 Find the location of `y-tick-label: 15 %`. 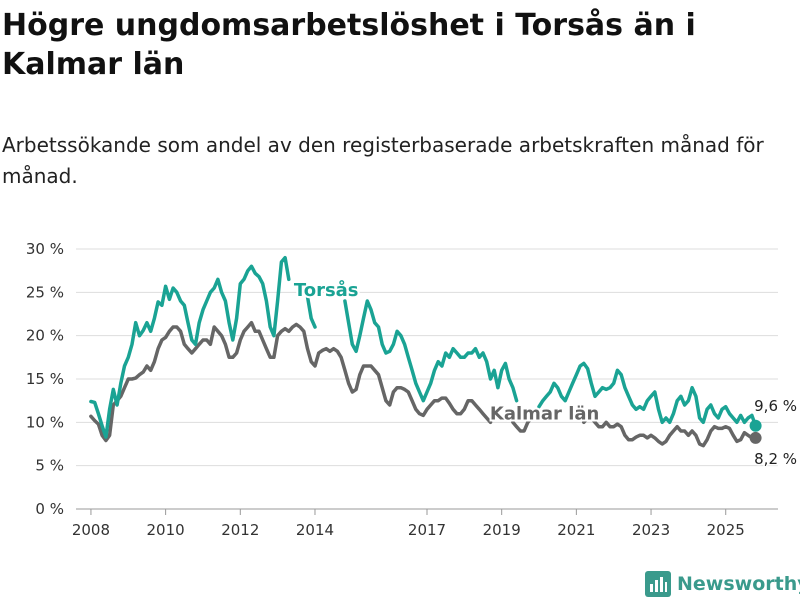

y-tick-label: 15 % is located at coordinates (45, 379).